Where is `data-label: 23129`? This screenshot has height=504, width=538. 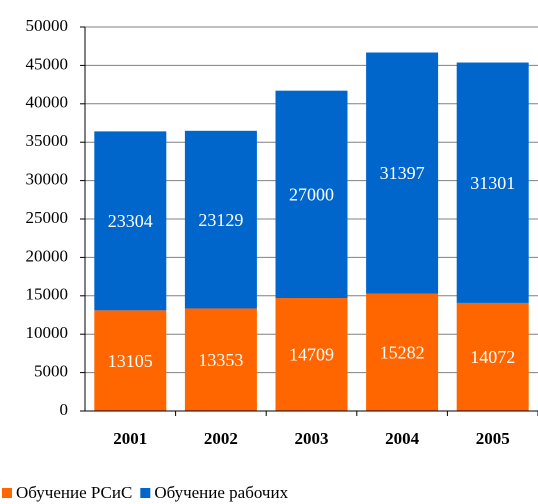
data-label: 23129 is located at coordinates (220, 220).